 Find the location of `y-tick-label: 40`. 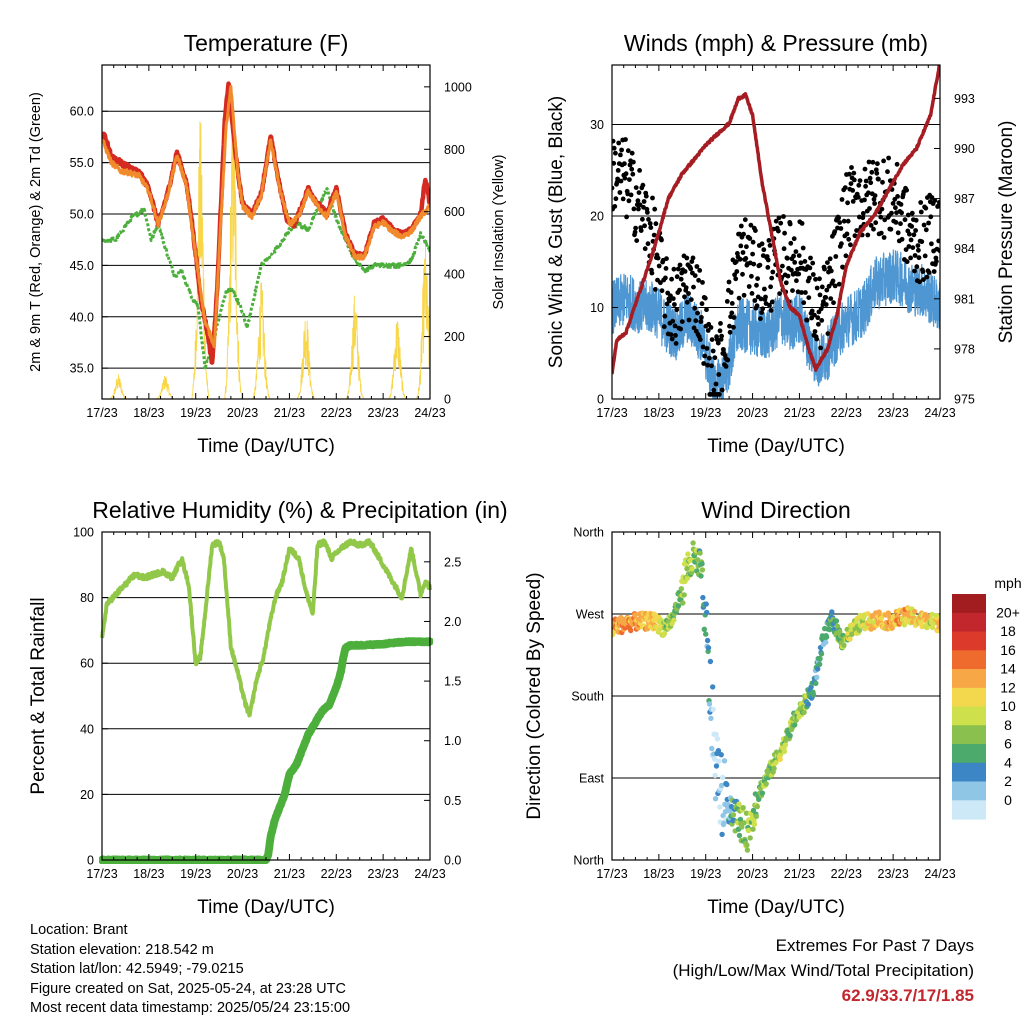

y-tick-label: 40 is located at coordinates (87, 729).